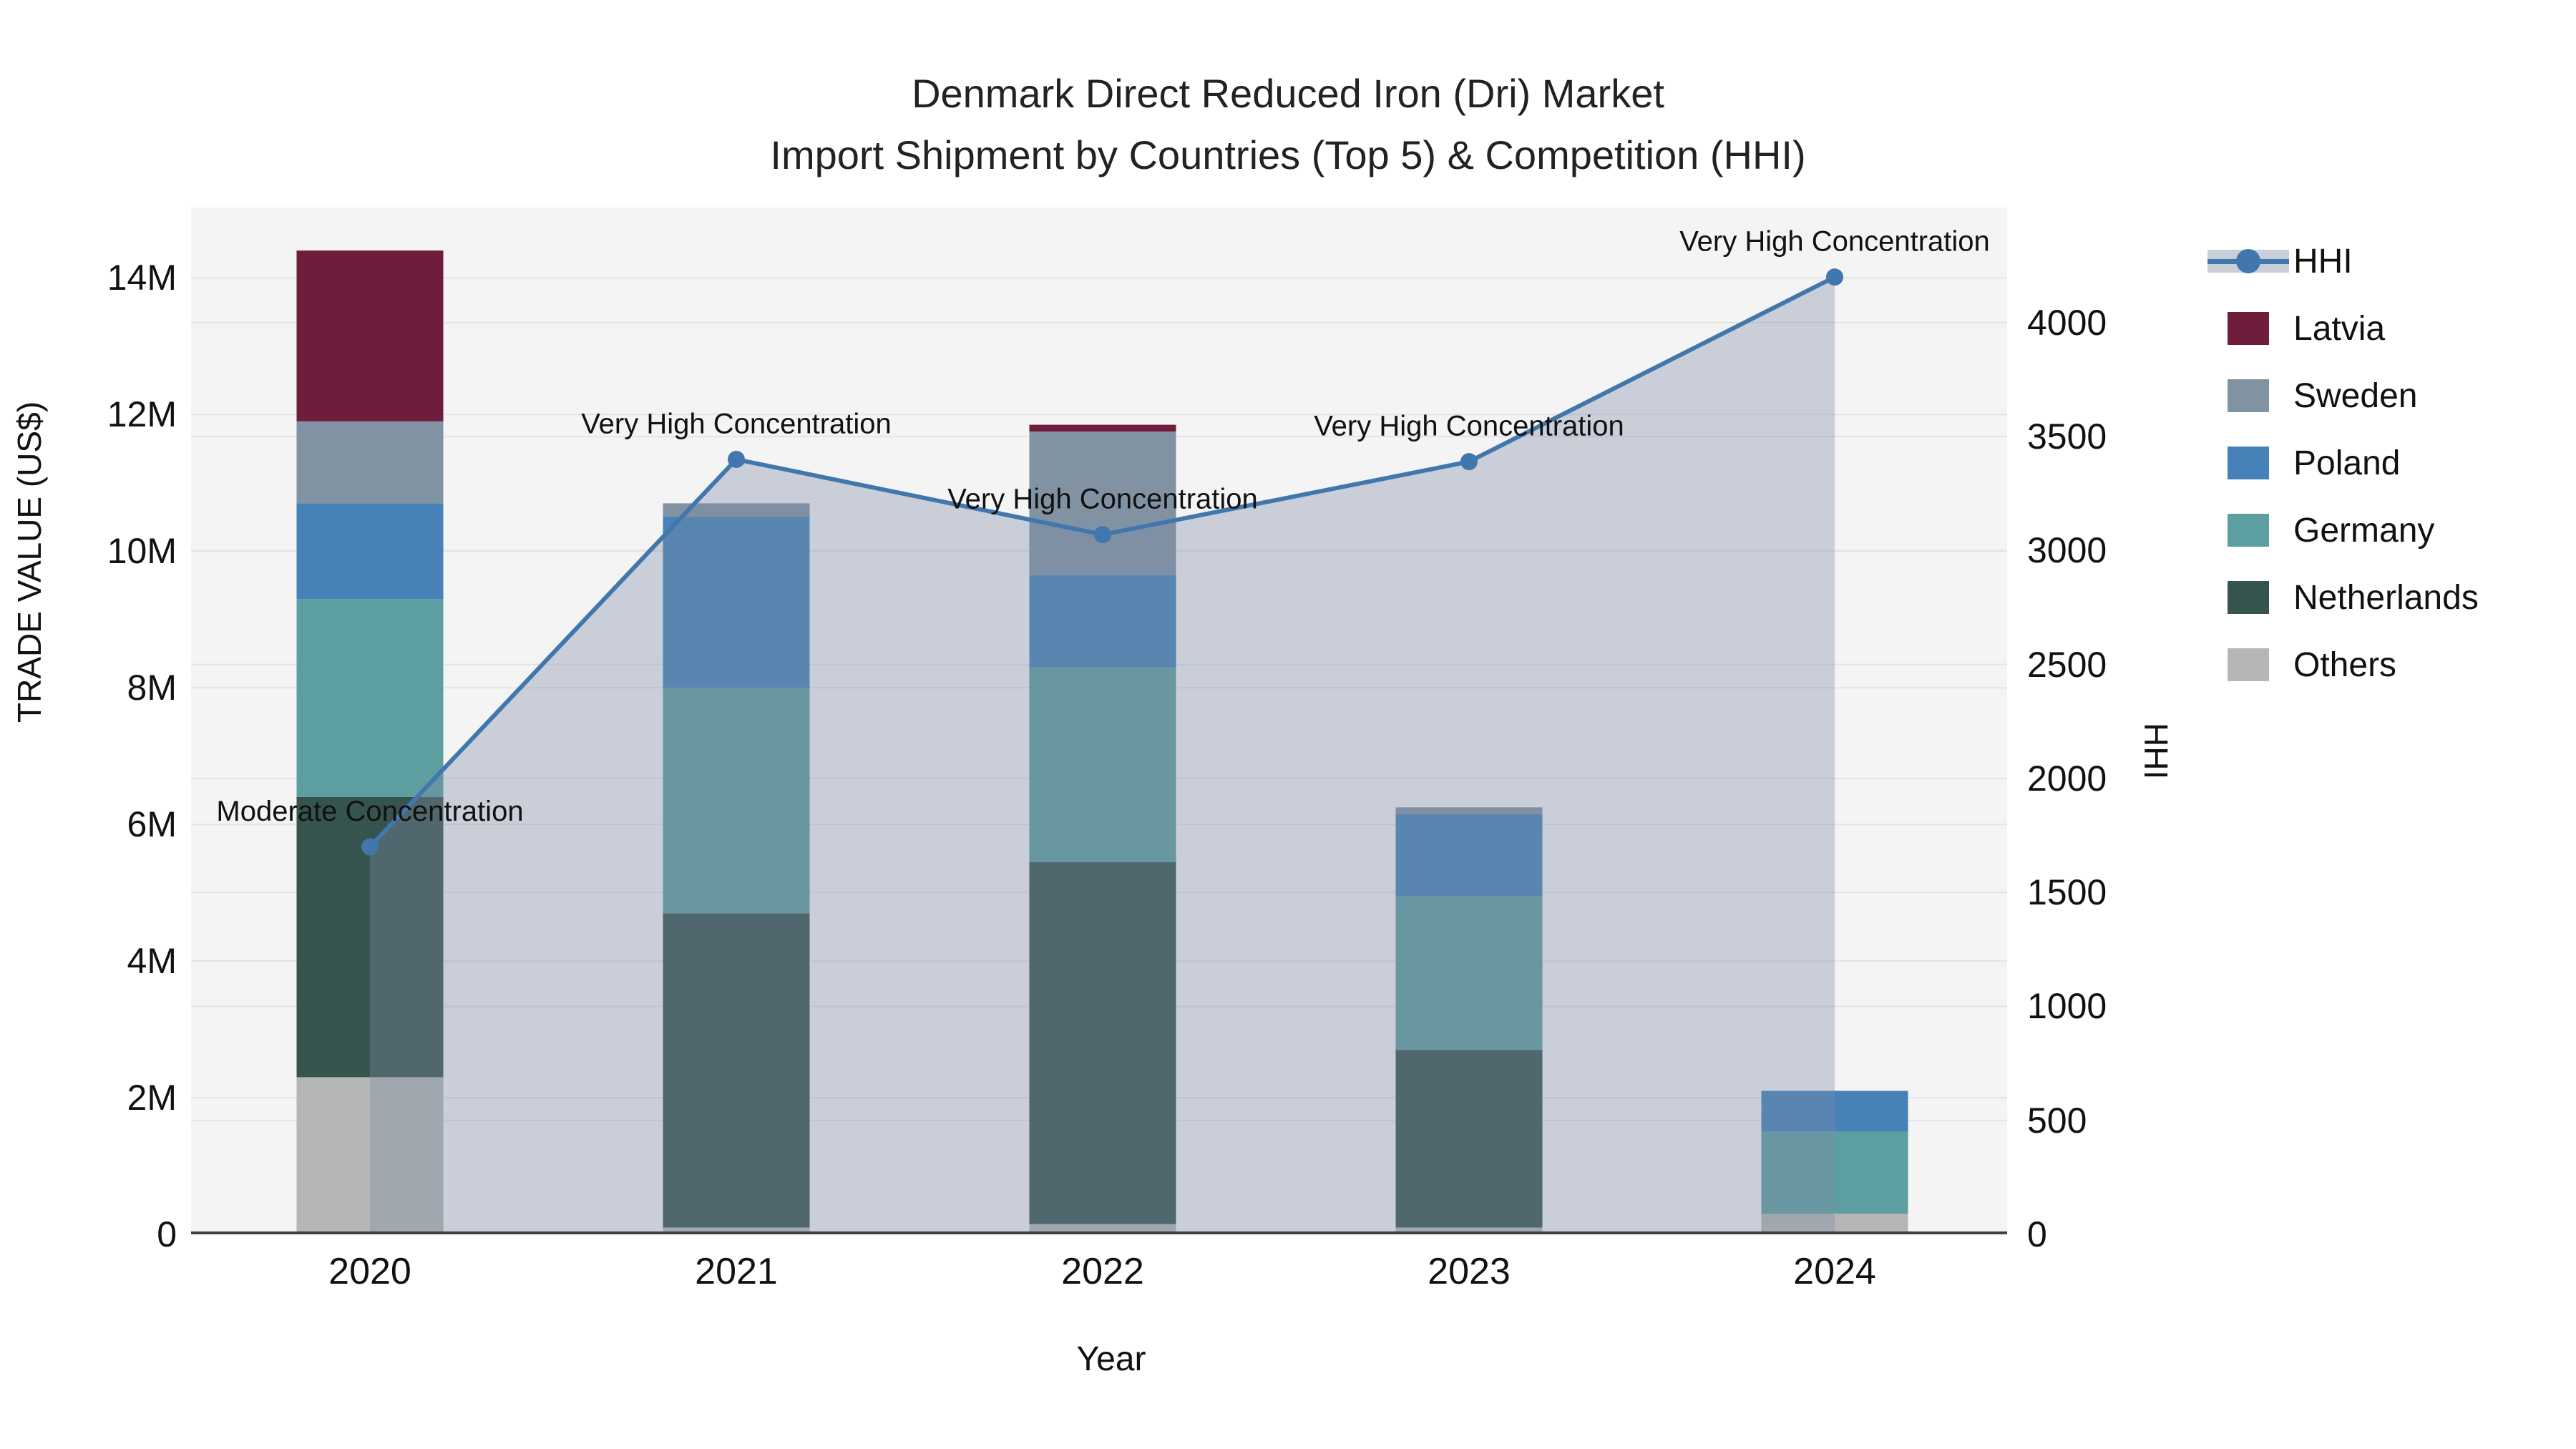 This screenshot has height=1449, width=2576. I want to click on x-tick-2024: 2024, so click(1834, 1271).